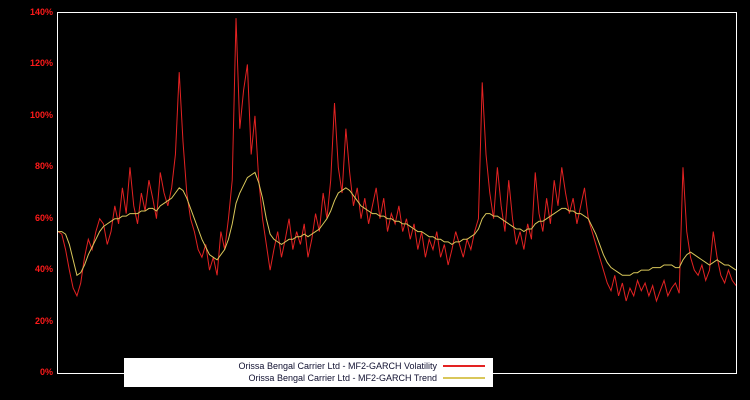 The height and width of the screenshot is (400, 750). I want to click on legend-line-sample-trend, so click(464, 378).